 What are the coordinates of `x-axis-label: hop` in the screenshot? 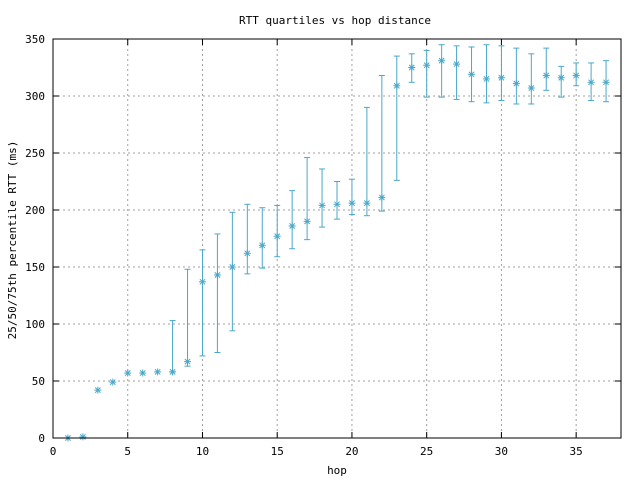 It's located at (337, 470).